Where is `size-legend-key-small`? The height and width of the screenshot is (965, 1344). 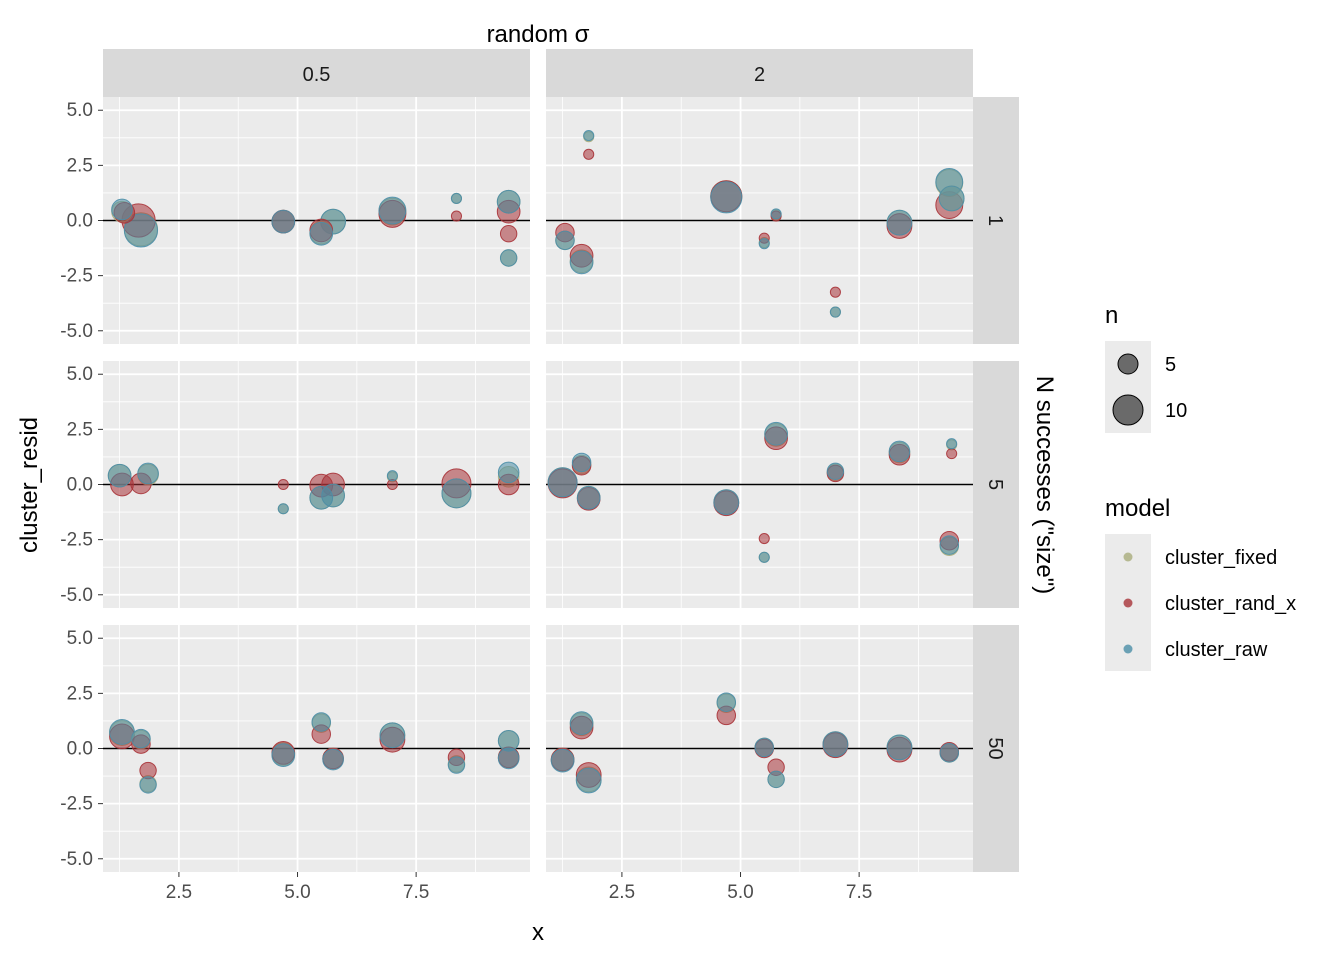 size-legend-key-small is located at coordinates (1128, 364).